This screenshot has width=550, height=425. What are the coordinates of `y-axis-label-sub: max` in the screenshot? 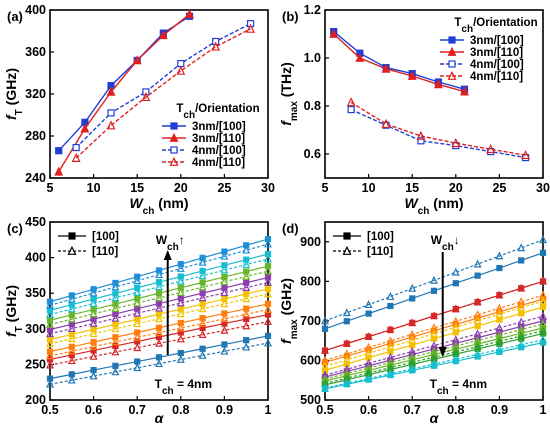 It's located at (294, 111).